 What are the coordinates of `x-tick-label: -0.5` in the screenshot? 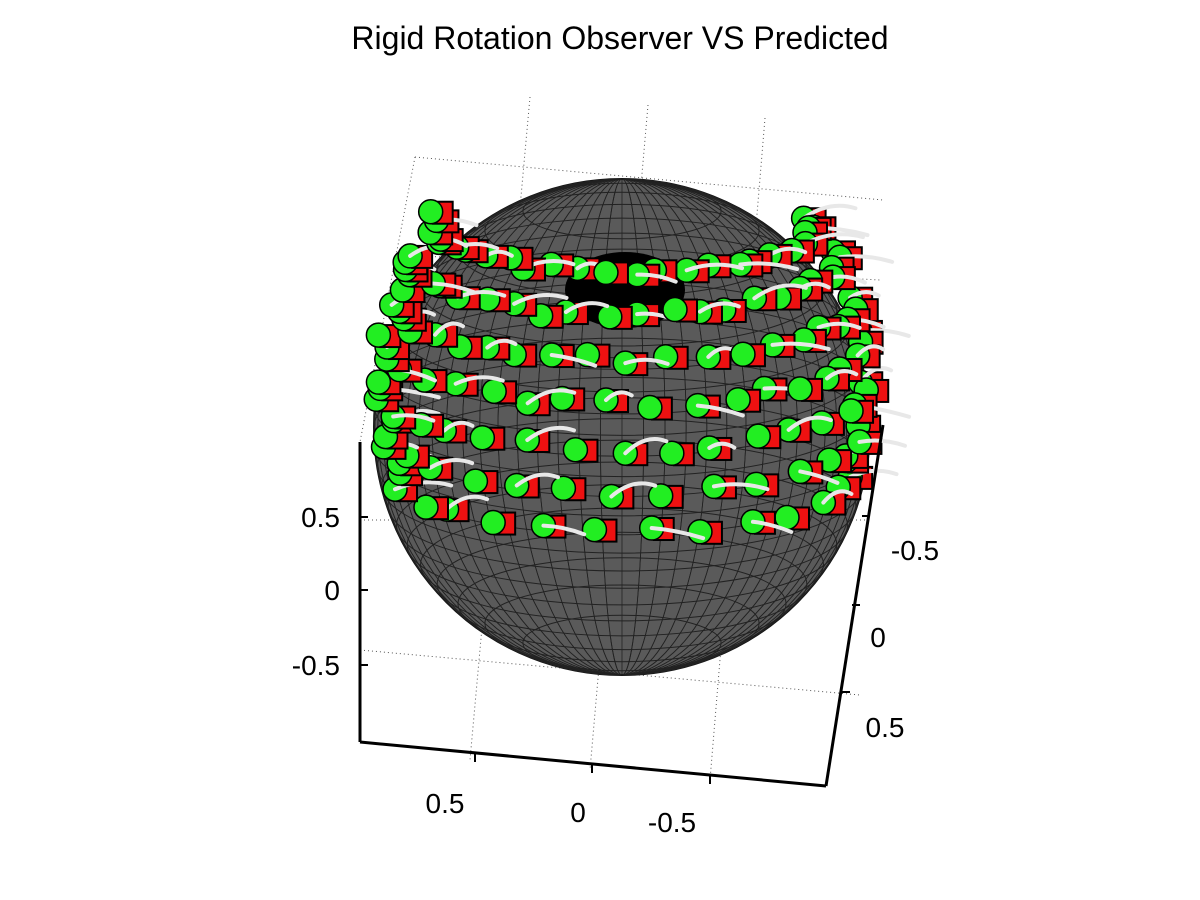 It's located at (672, 822).